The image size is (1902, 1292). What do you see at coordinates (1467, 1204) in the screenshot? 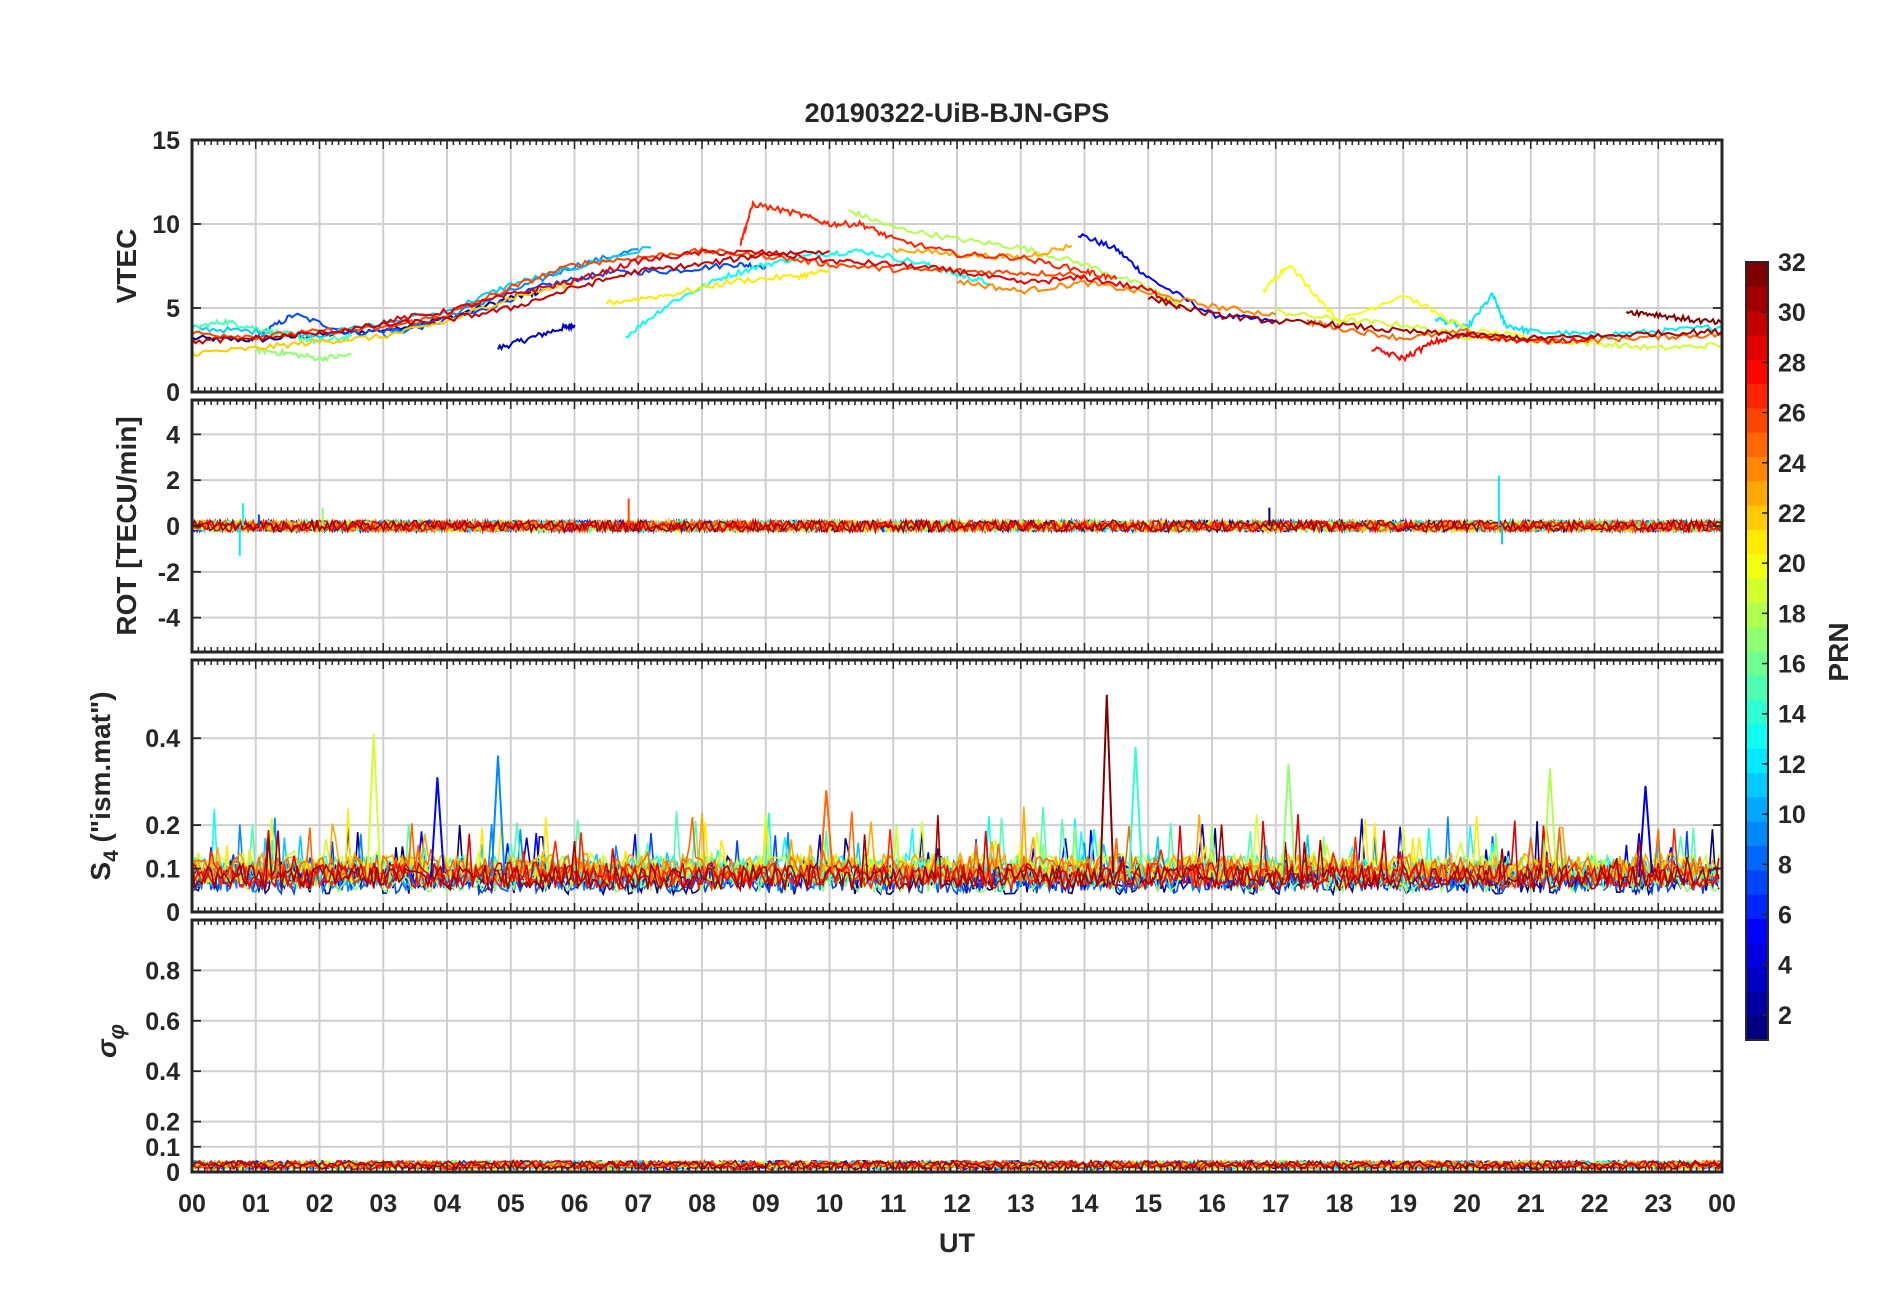
I see `x-tick-label: 20` at bounding box center [1467, 1204].